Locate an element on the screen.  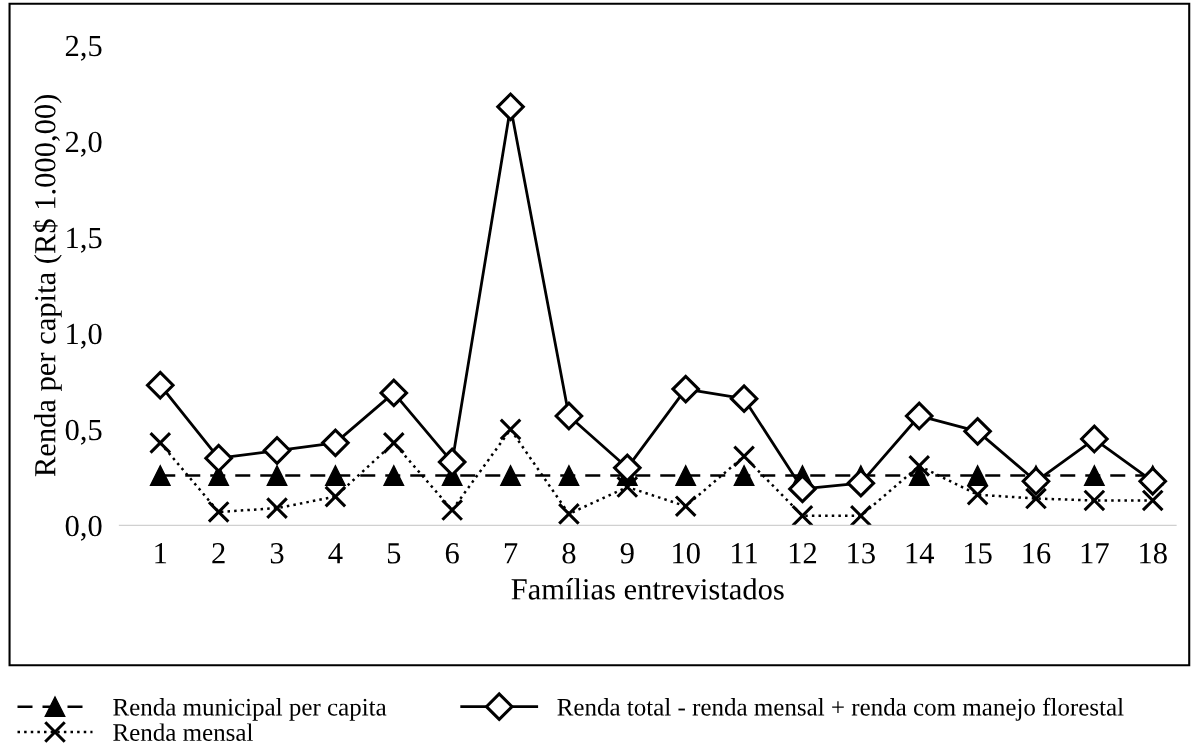
x-axis-title: Famílias entrevistados is located at coordinates (647, 589).